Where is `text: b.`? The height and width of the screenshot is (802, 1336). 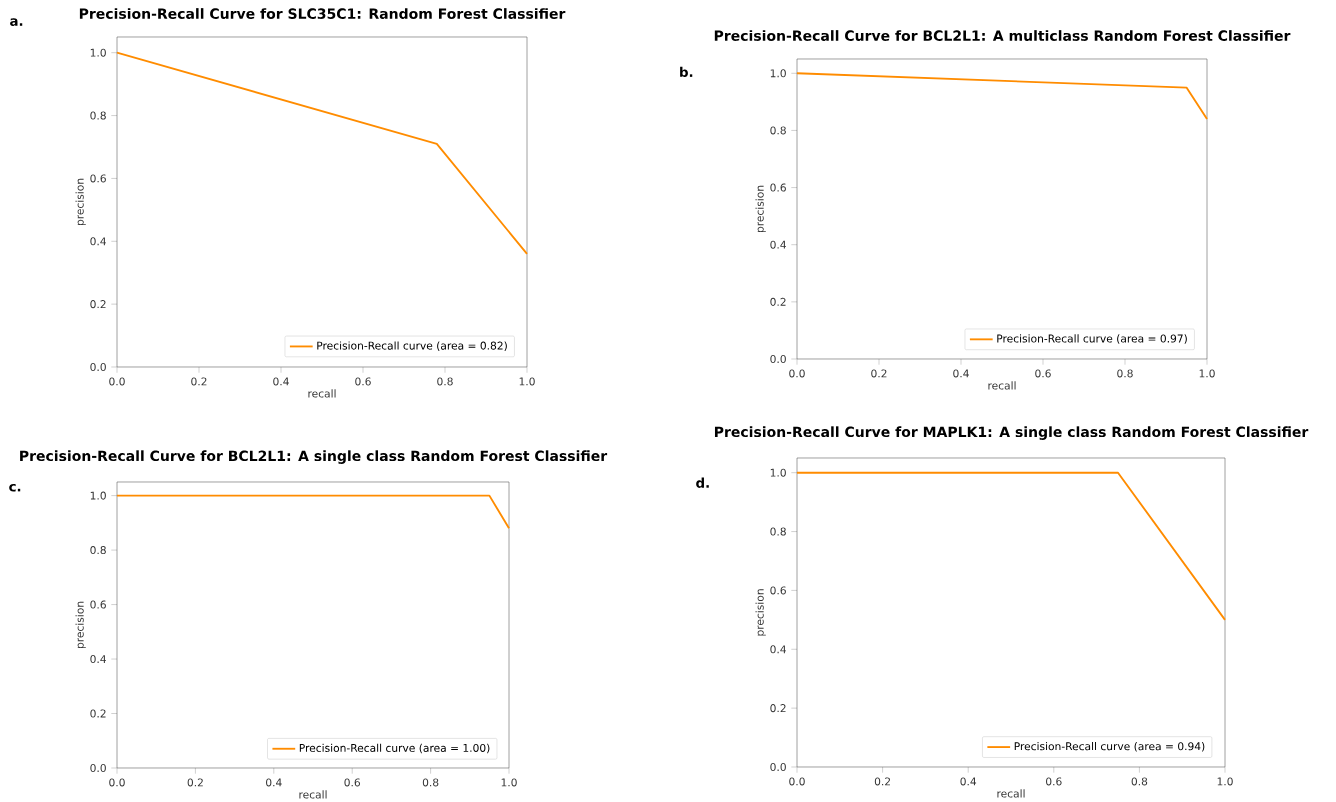
text: b. is located at coordinates (686, 72).